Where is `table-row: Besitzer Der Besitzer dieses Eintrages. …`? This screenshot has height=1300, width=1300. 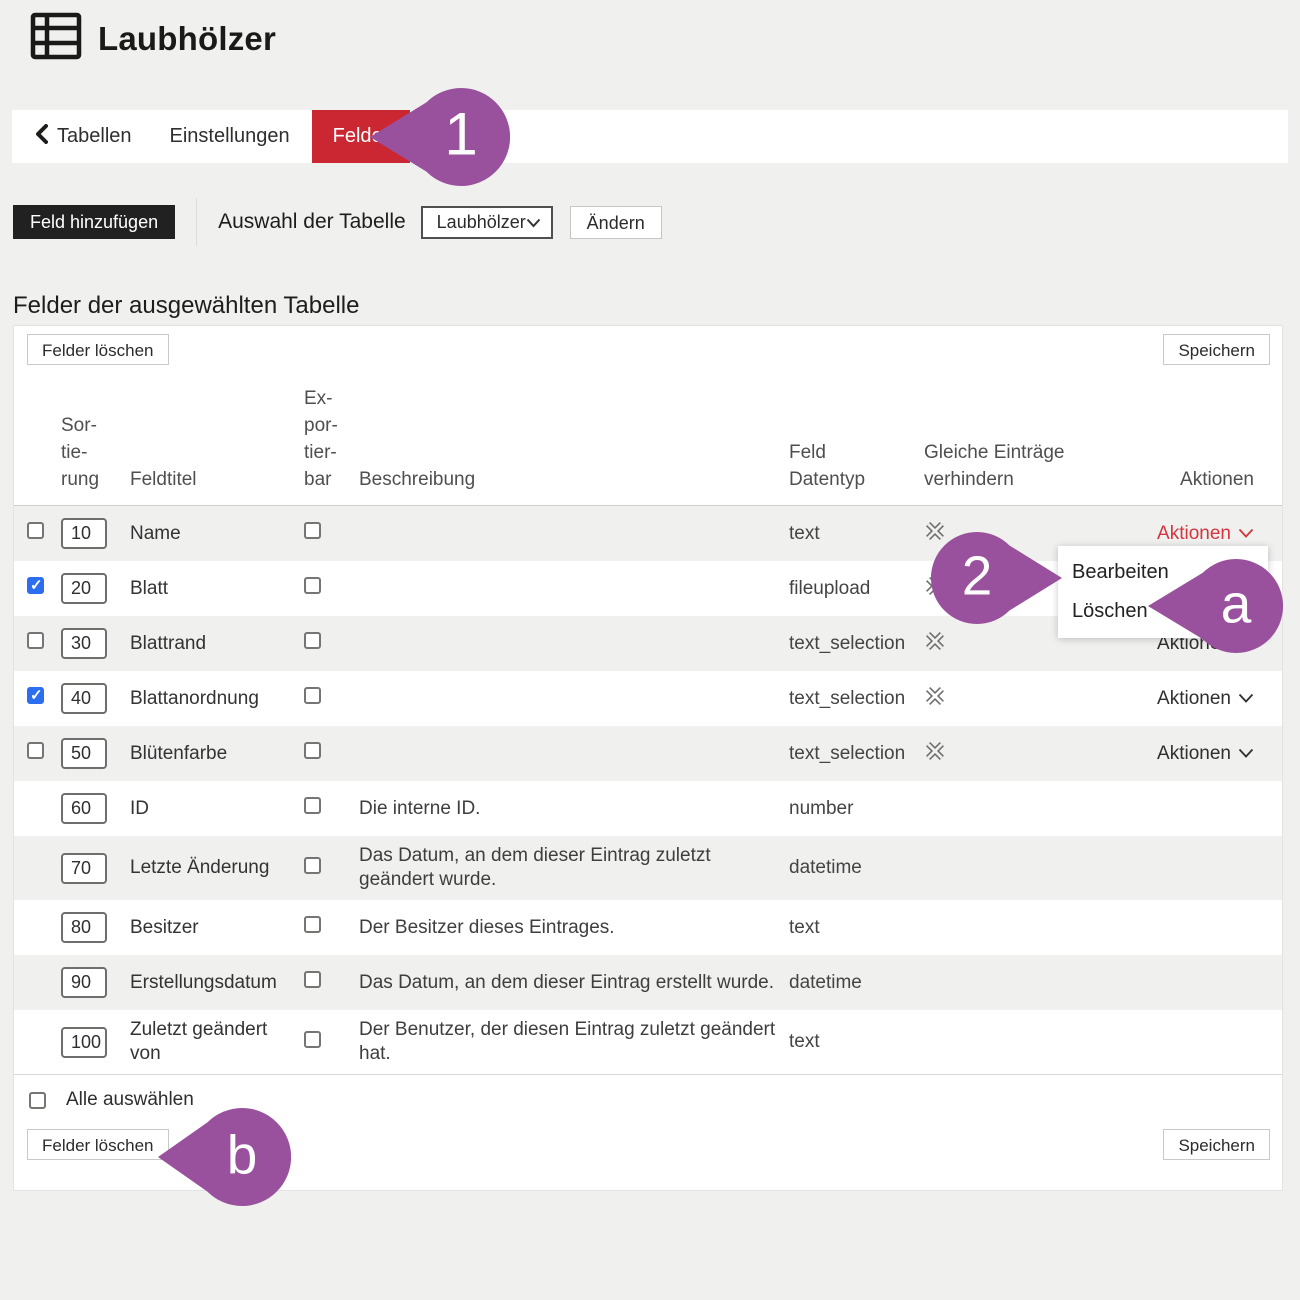 table-row: Besitzer Der Besitzer dieses Eintrages. … is located at coordinates (648, 927).